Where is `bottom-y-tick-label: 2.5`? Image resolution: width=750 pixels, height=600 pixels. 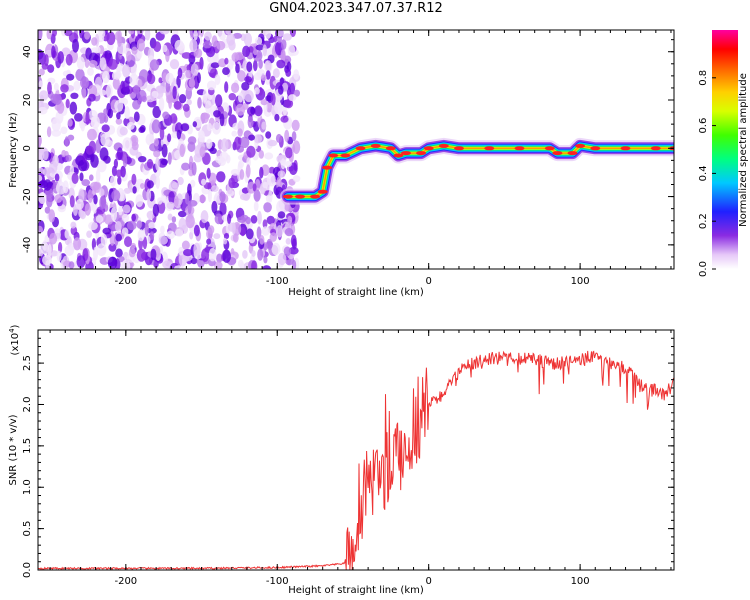 bottom-y-tick-label: 2.5 is located at coordinates (27, 363).